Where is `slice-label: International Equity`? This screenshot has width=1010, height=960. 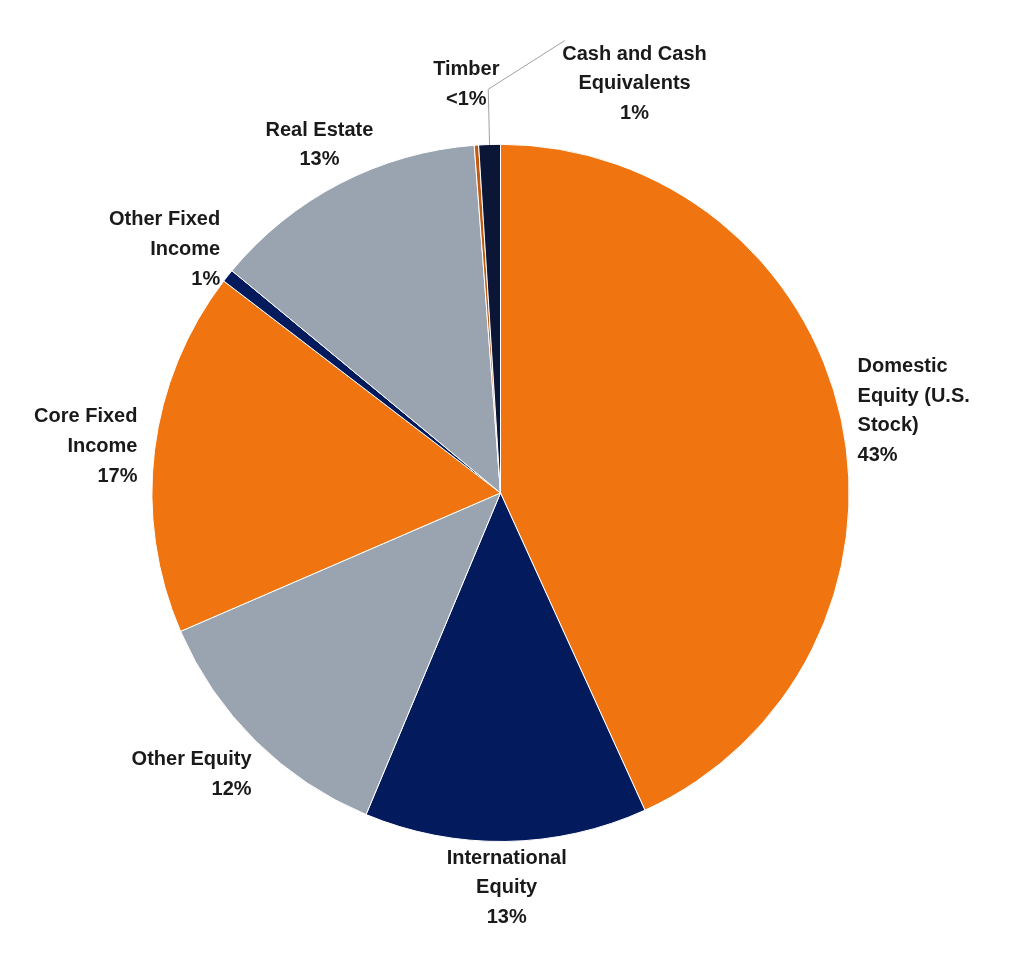
slice-label: International Equity is located at coordinates (506, 871).